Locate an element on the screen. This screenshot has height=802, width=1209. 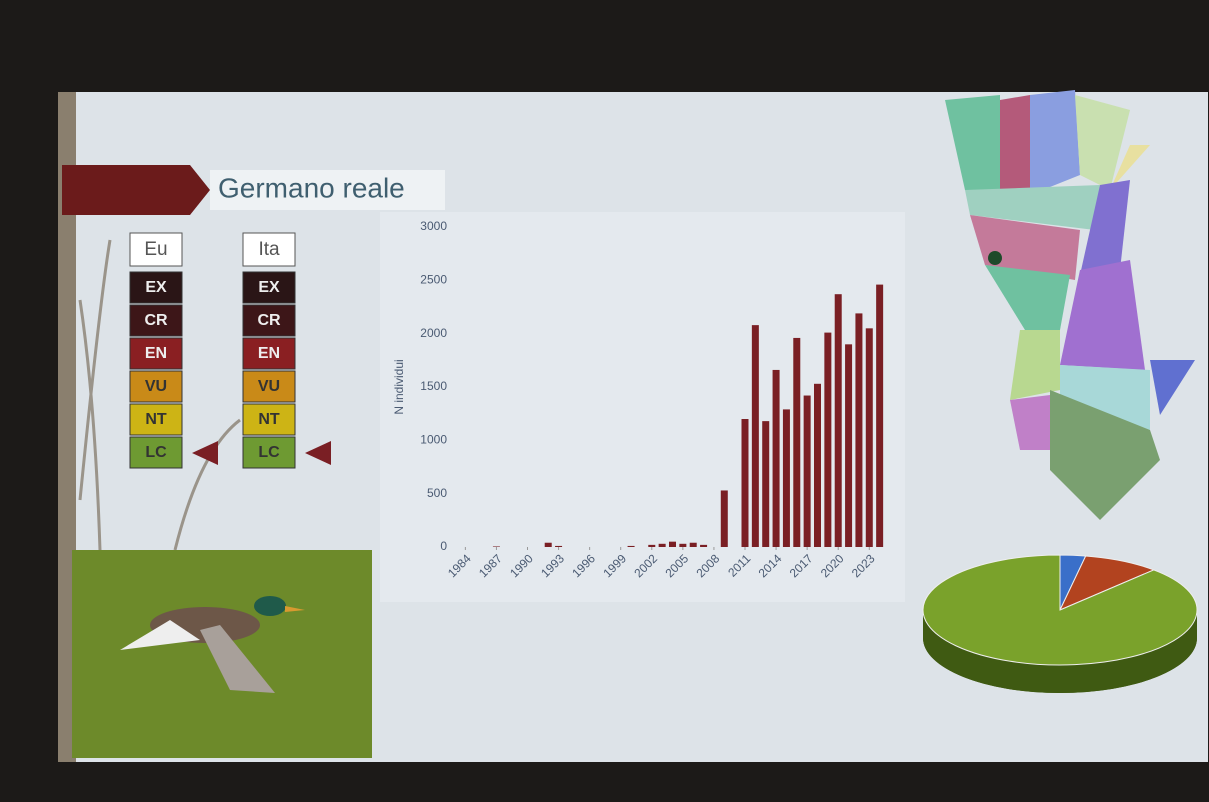
y-tick-label: 500 is located at coordinates (437, 493).